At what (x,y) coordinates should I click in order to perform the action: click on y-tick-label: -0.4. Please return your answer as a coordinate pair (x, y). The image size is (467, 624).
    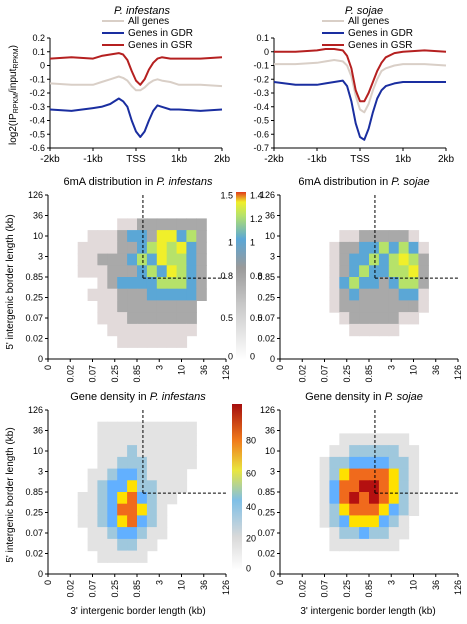
    Looking at the image, I should click on (261, 107).